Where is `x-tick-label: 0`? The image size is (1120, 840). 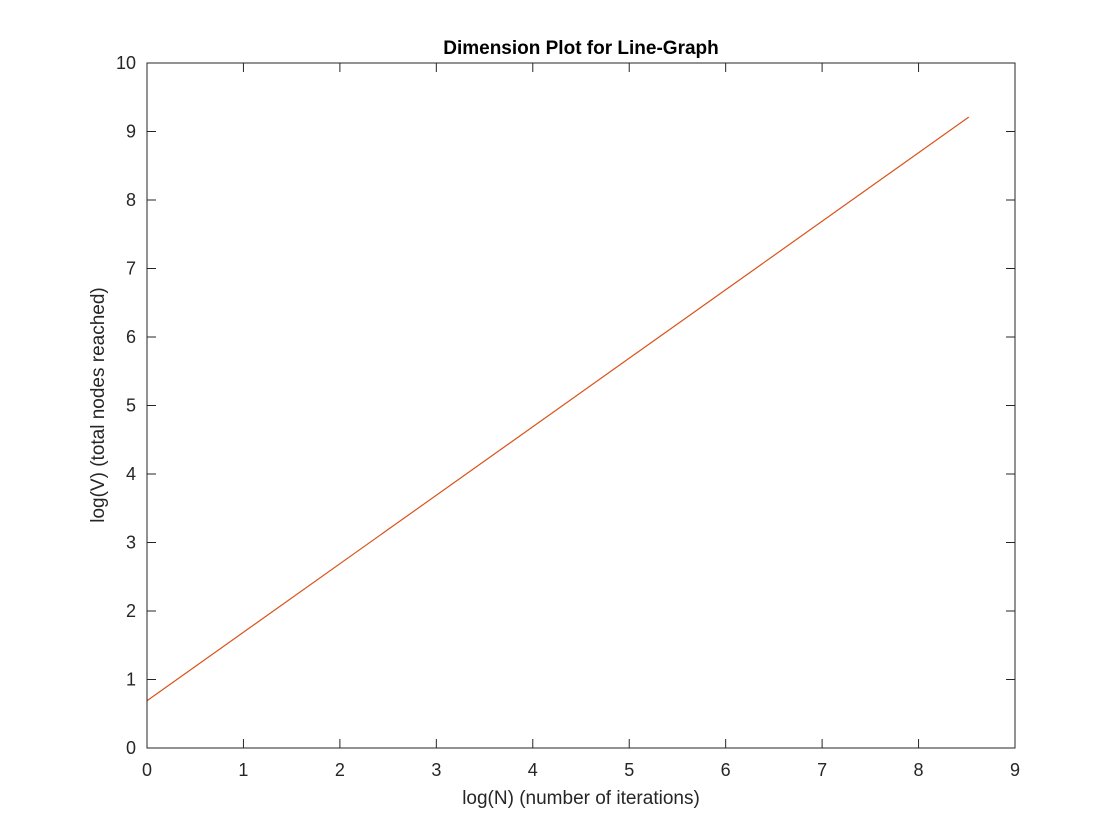 x-tick-label: 0 is located at coordinates (147, 770).